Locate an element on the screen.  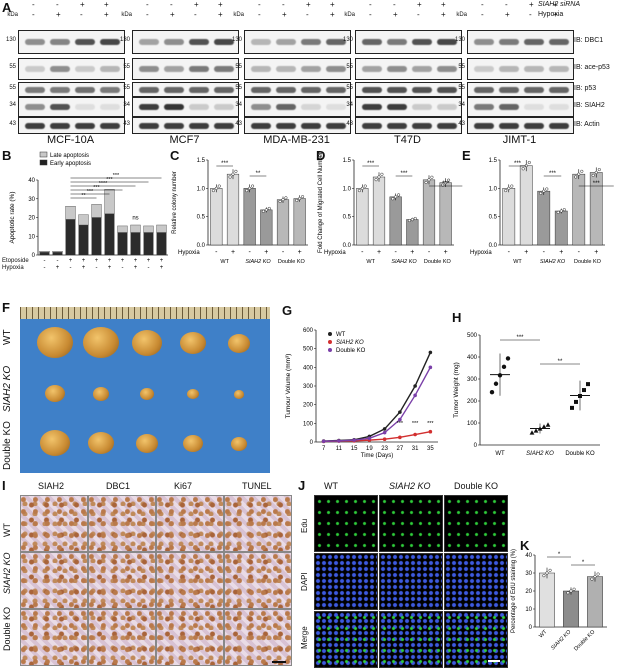
significance-stars: * is located at coordinates (583, 563).